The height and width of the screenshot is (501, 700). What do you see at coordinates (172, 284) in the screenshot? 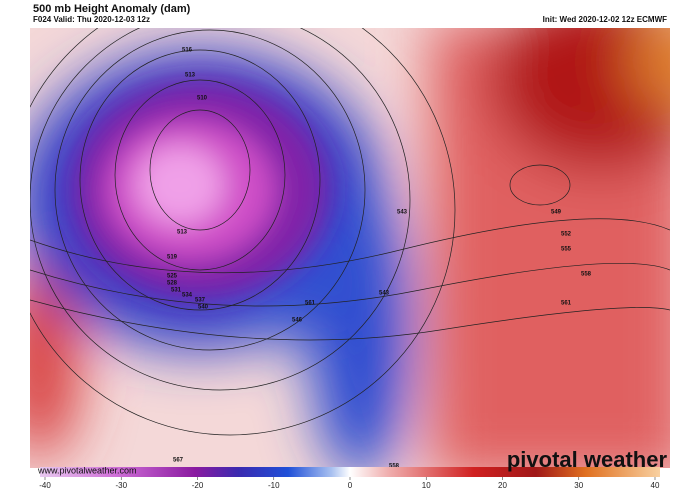
I see `contour-label: 528` at bounding box center [172, 284].